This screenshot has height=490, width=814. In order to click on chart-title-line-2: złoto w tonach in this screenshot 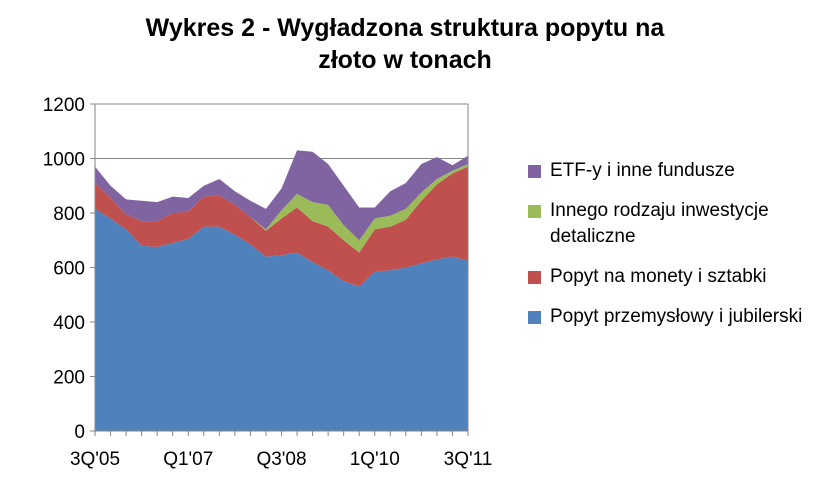, I will do `click(405, 60)`.